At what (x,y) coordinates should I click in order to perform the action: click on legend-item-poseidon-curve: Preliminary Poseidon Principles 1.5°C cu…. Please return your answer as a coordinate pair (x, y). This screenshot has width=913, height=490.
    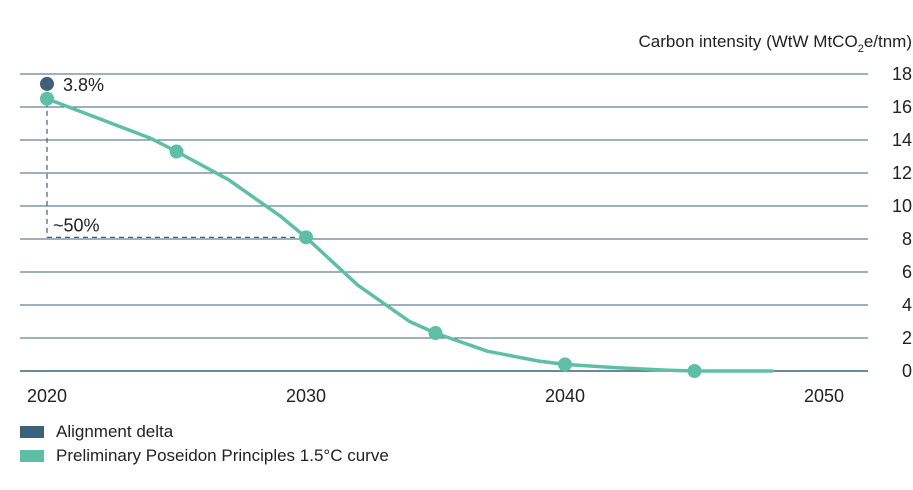
    Looking at the image, I should click on (204, 456).